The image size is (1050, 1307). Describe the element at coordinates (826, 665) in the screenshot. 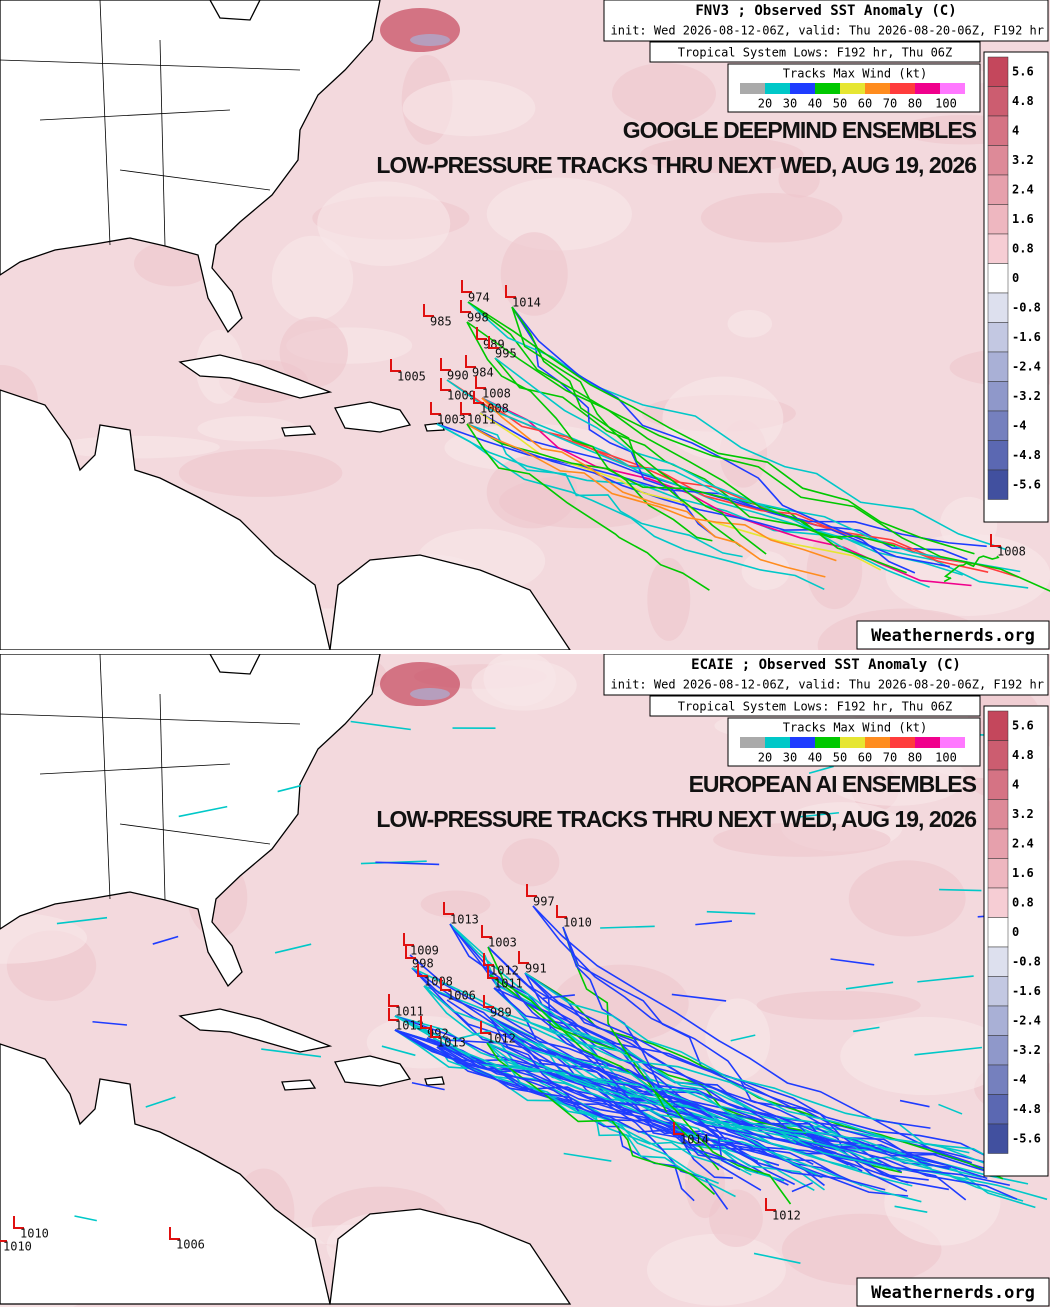

I see `header-title: ECAIE ; Observed SST Anomaly (C)` at that location.